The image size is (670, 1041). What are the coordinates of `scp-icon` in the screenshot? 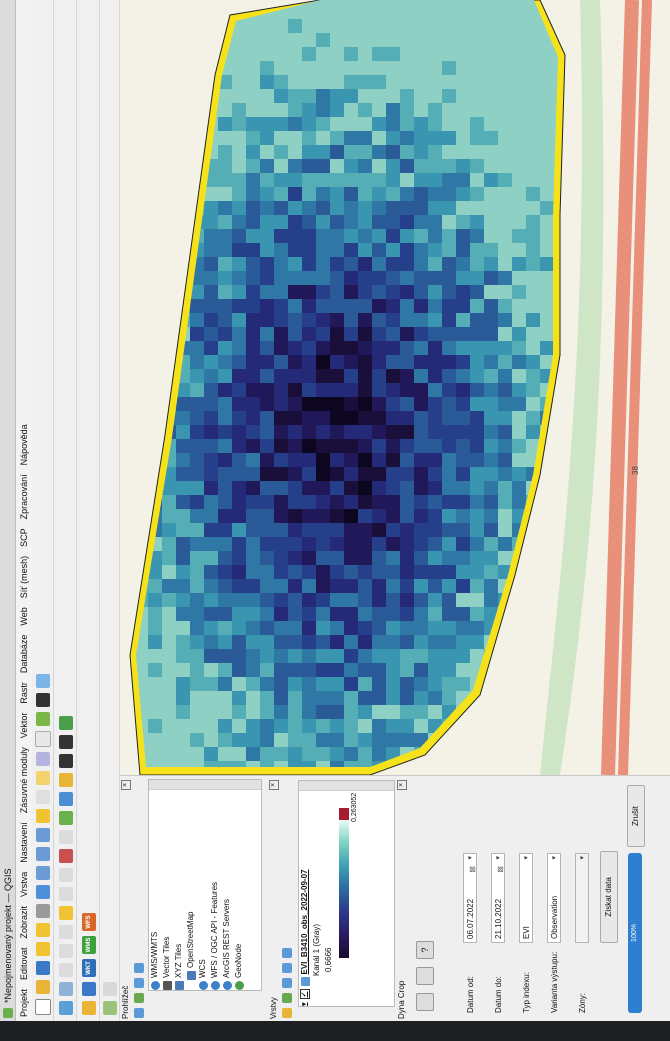 It's located at (42, 681).